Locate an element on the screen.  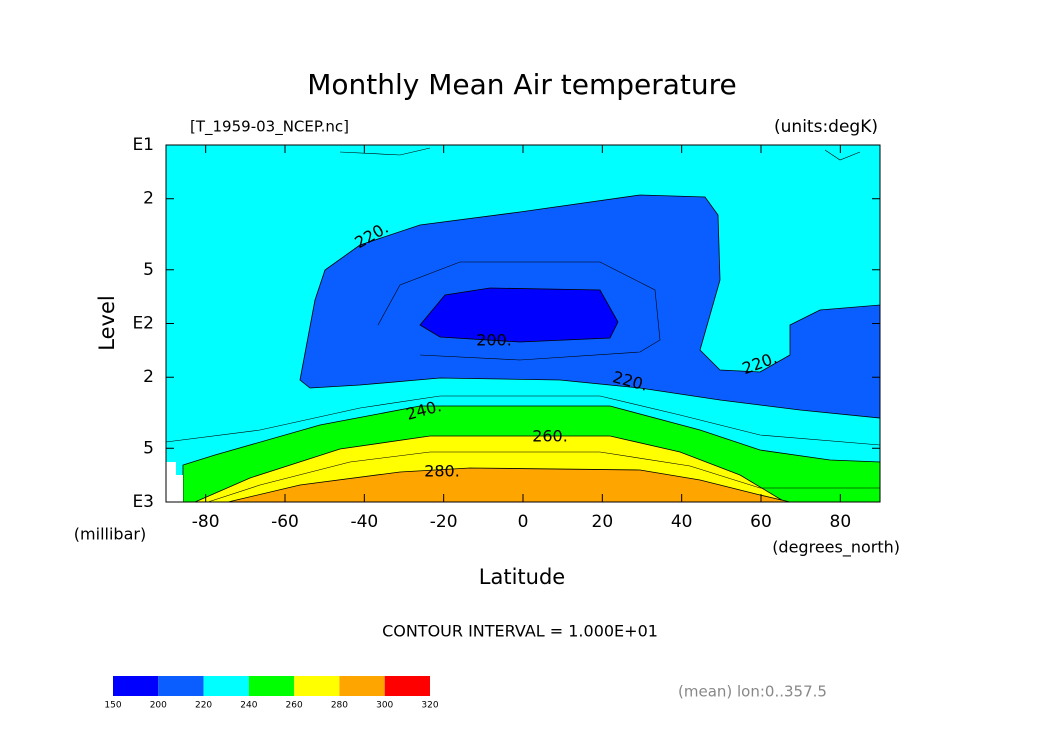
x-tick-label: 80 is located at coordinates (841, 522).